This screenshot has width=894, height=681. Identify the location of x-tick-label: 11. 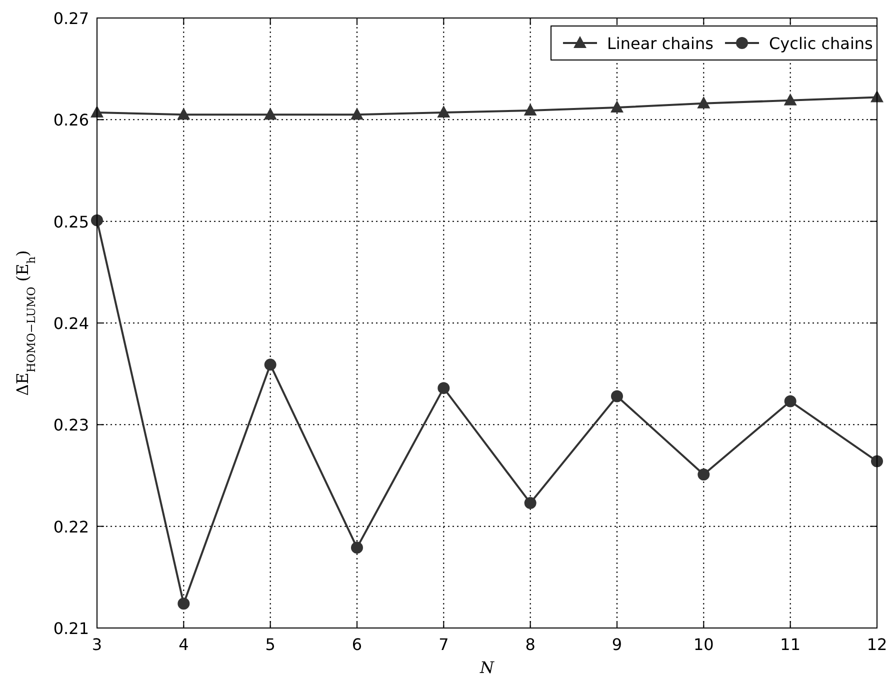
(790, 644).